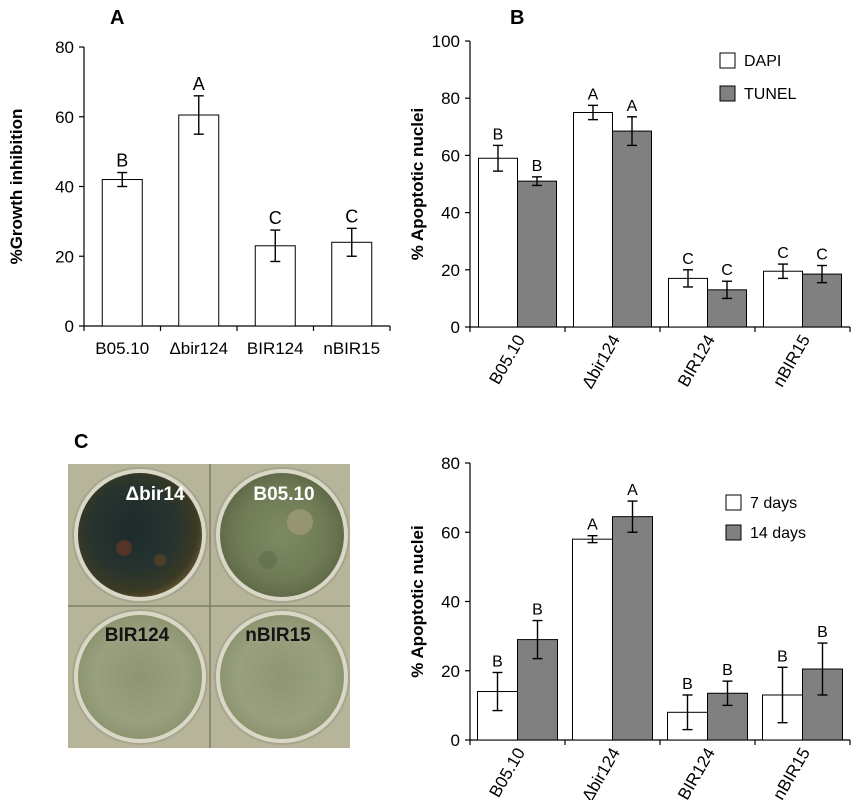 This screenshot has height=800, width=856. I want to click on y-axis-title: %Growth inhibition, so click(16, 187).